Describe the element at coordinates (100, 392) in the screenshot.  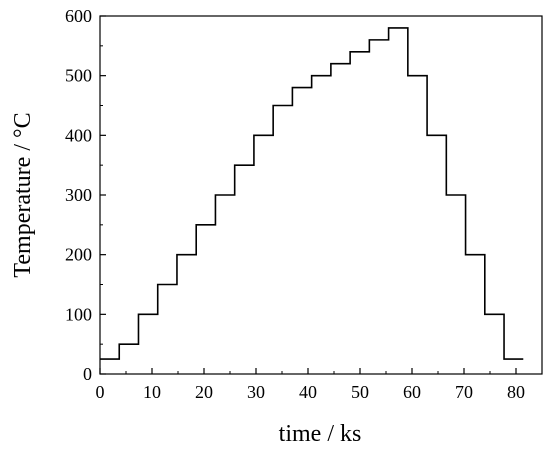
I see `x-tick-label: 0` at that location.